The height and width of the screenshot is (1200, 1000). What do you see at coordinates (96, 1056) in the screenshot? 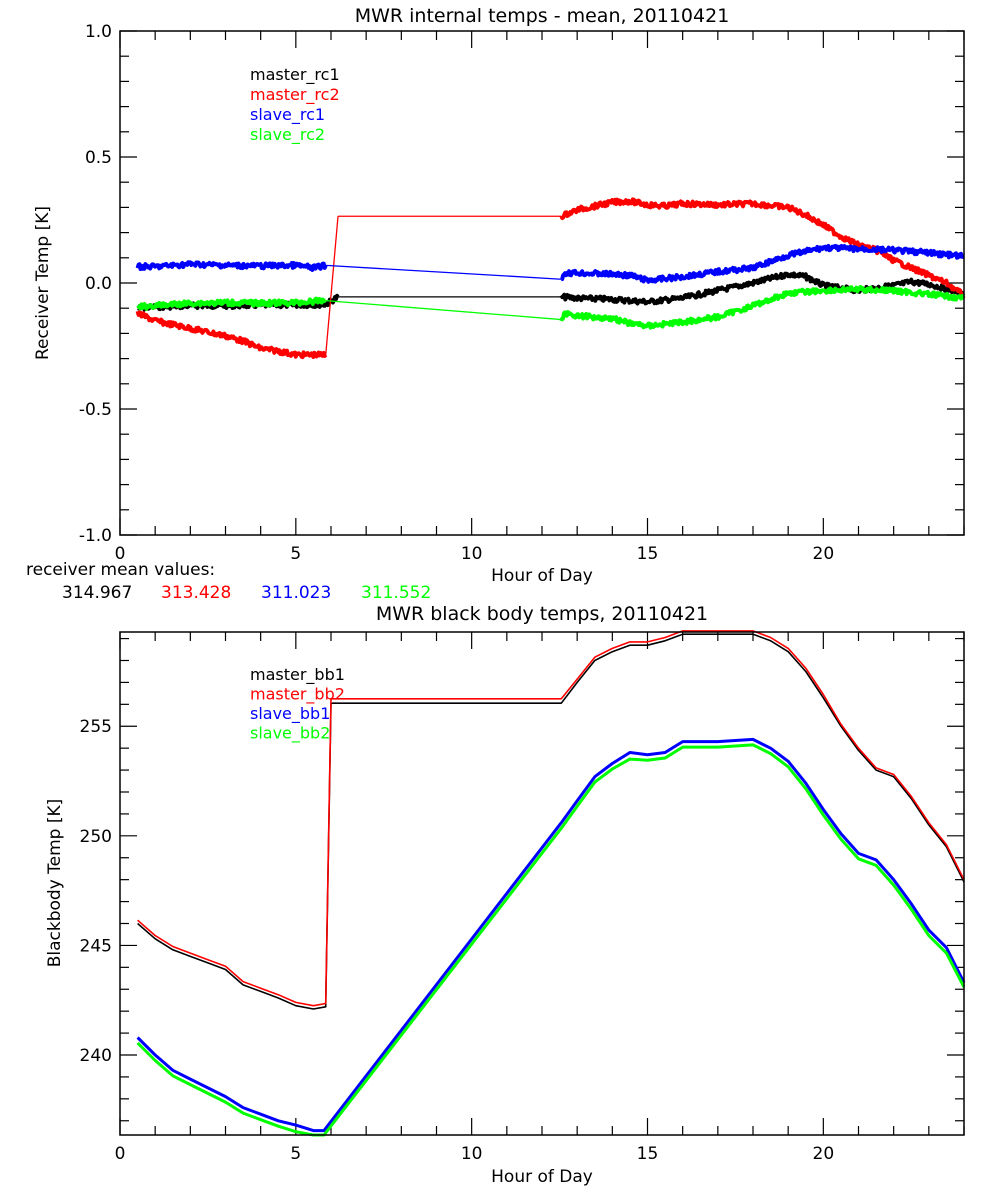
I see `y-tick-label: 240` at bounding box center [96, 1056].